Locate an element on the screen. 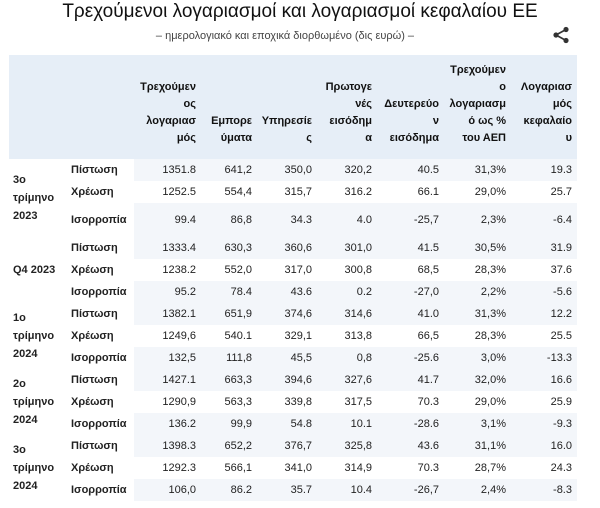 The width and height of the screenshot is (600, 508). period-label: 3ο τρίμηνο 2024 is located at coordinates (34, 468).